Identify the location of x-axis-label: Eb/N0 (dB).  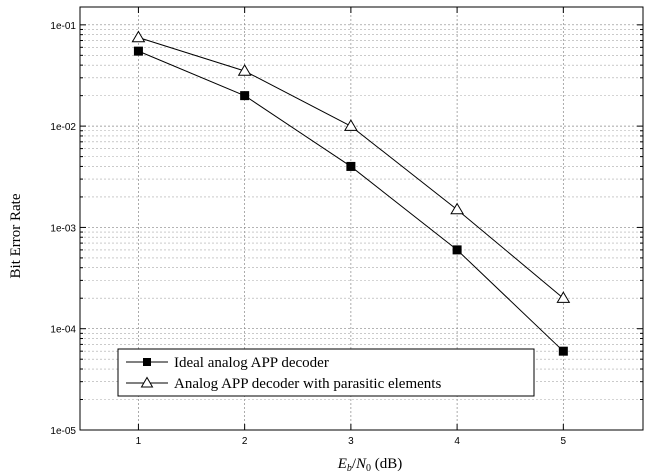
(370, 464).